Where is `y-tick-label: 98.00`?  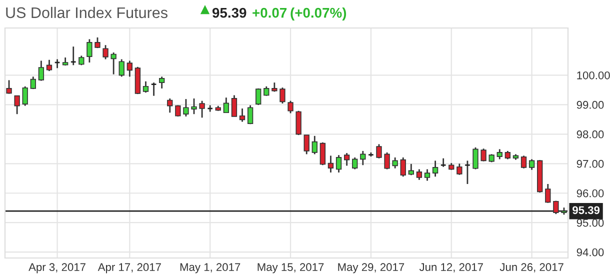 y-tick-label: 98.00 is located at coordinates (590, 134).